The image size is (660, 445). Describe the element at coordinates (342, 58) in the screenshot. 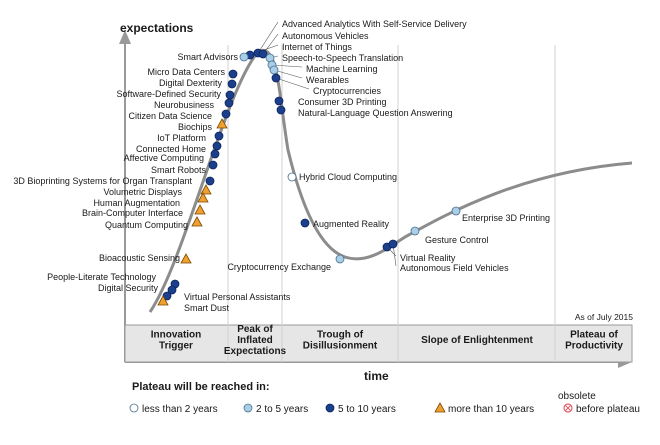

I see `label-speech-to-speech-translation: Speech-to-Speech Translation` at that location.